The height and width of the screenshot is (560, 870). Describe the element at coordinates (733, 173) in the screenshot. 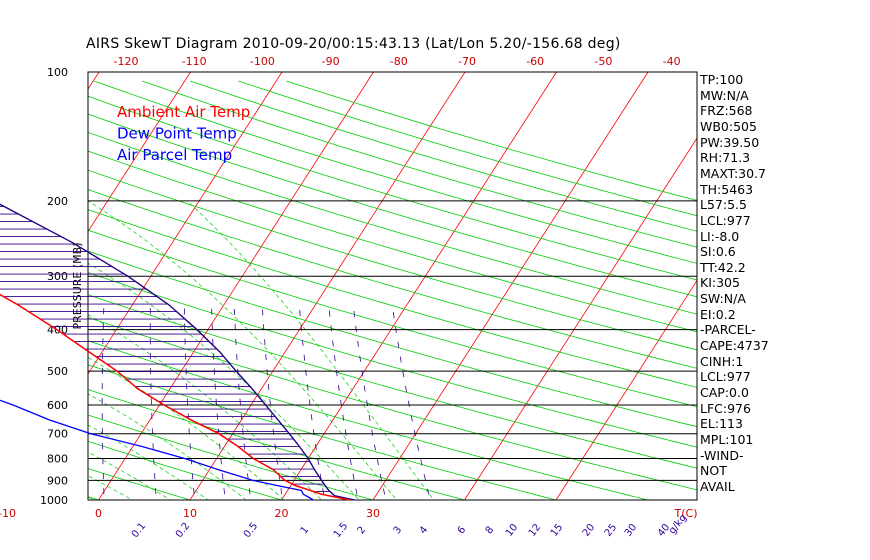

I see `index-maxt: MAXT:30.7` at that location.